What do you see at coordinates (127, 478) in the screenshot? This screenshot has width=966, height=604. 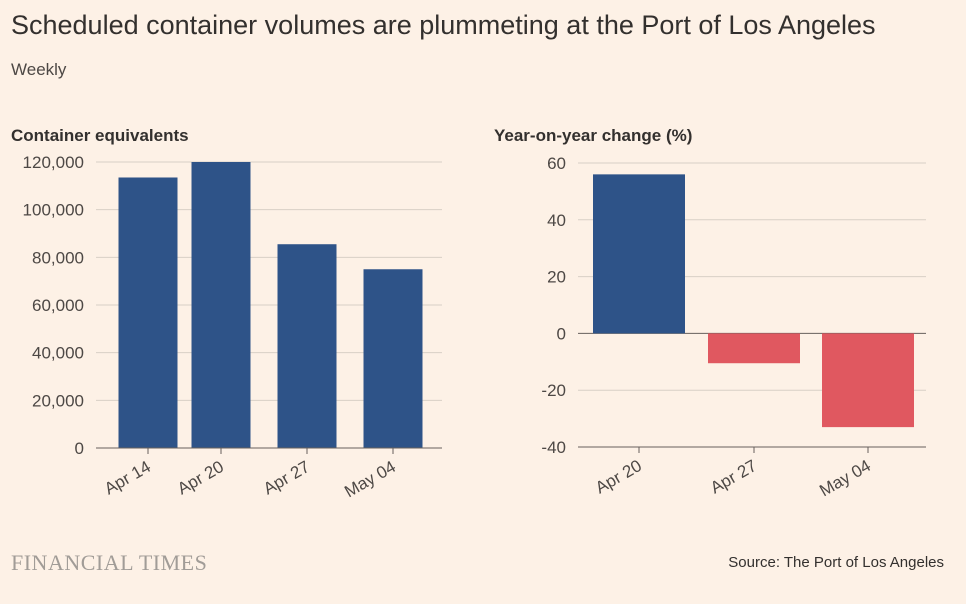 I see `x-tick-label: Apr 14` at bounding box center [127, 478].